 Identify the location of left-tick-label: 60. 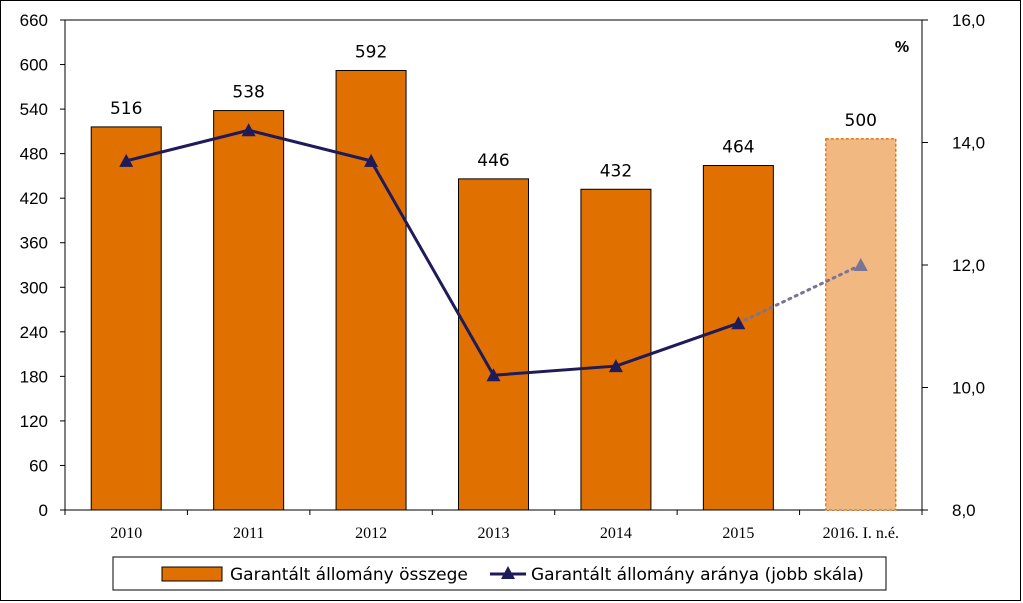
(38, 465).